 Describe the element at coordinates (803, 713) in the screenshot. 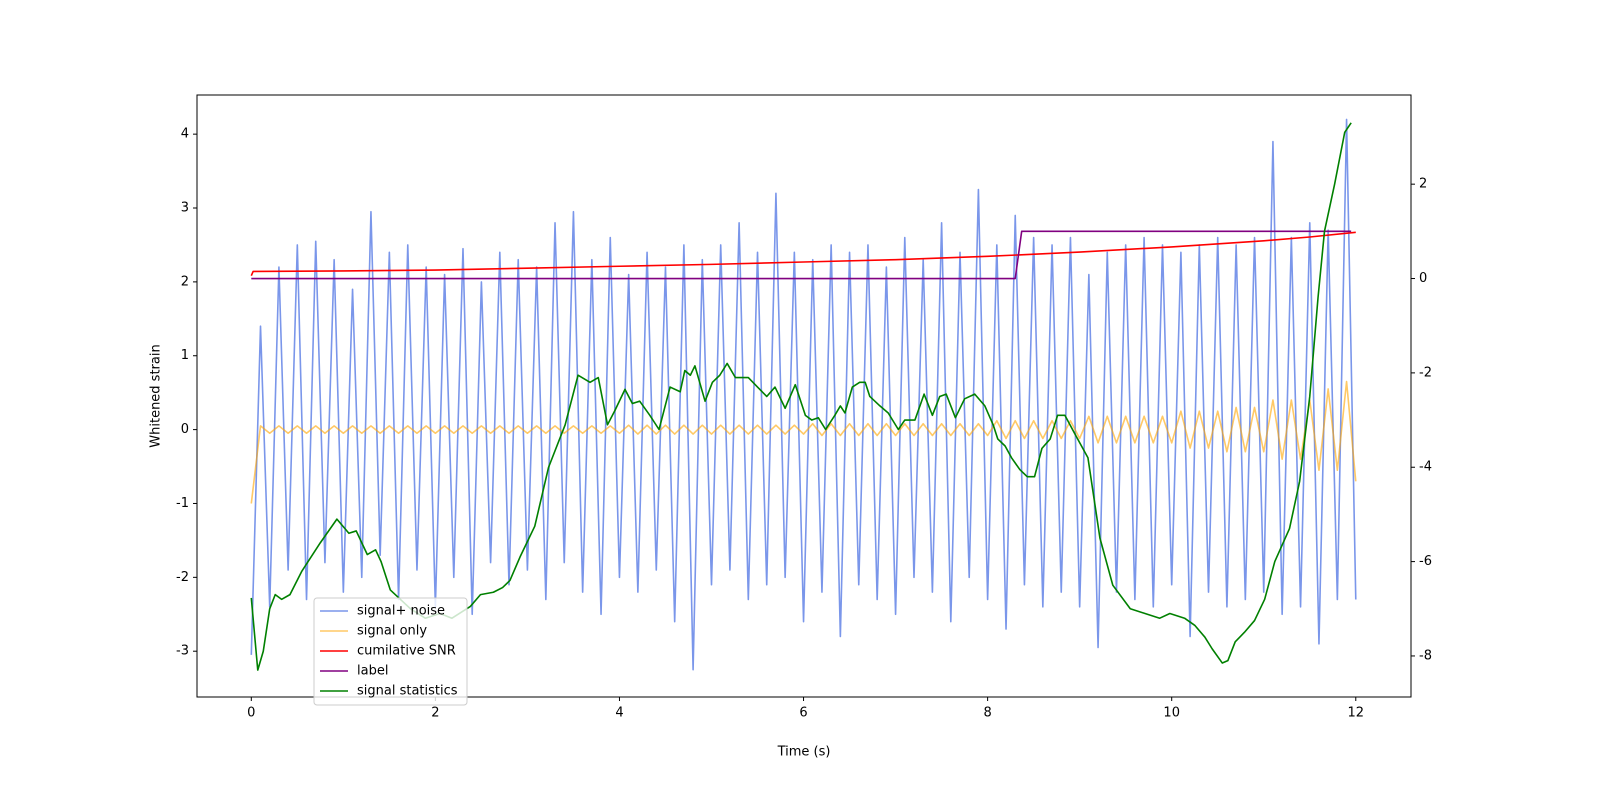

I see `x-tick-label: 6` at that location.